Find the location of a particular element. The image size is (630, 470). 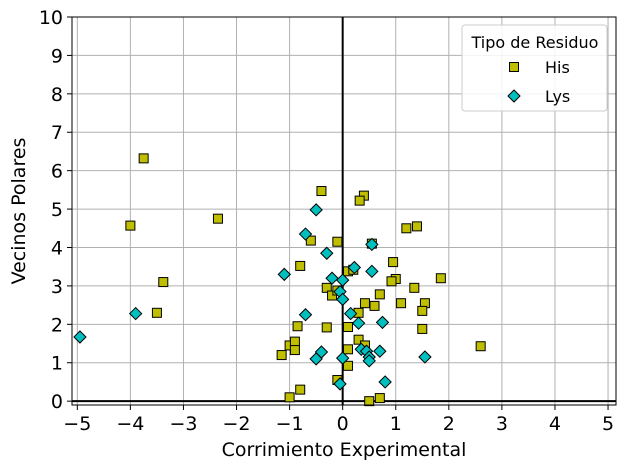

x-tick-label: −5 is located at coordinates (77, 424).